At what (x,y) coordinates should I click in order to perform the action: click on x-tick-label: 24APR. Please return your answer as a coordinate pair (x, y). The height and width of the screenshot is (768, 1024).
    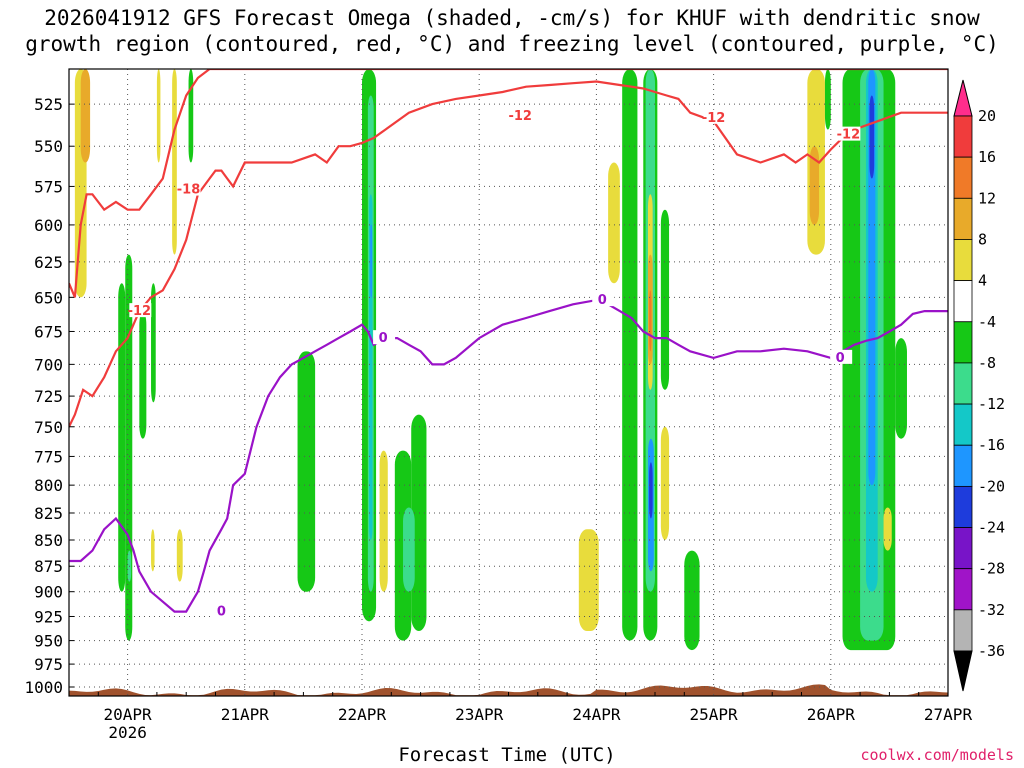
    Looking at the image, I should click on (596, 714).